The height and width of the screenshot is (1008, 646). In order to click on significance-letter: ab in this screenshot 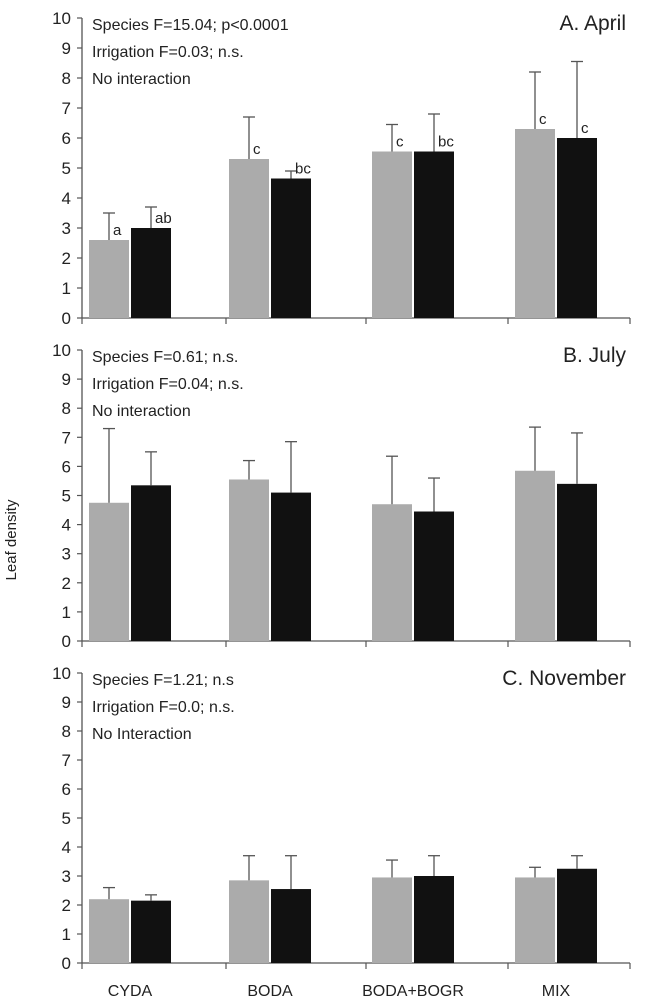, I will do `click(163, 218)`.